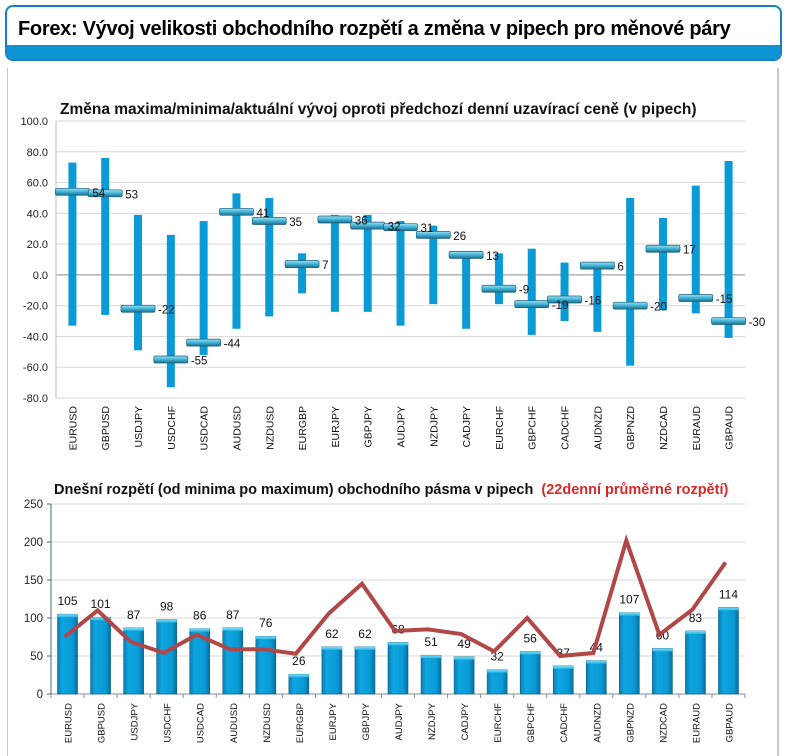  Describe the element at coordinates (689, 251) in the screenshot. I see `data-label: 17` at that location.